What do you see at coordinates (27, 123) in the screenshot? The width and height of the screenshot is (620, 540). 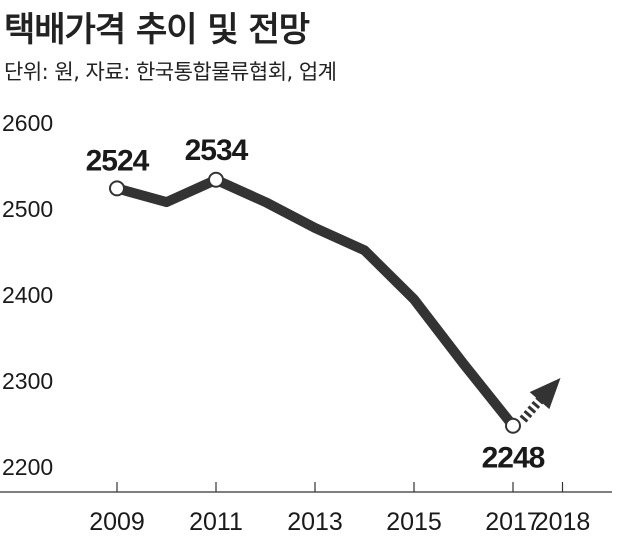 I see `y-tick-label: 2600` at bounding box center [27, 123].